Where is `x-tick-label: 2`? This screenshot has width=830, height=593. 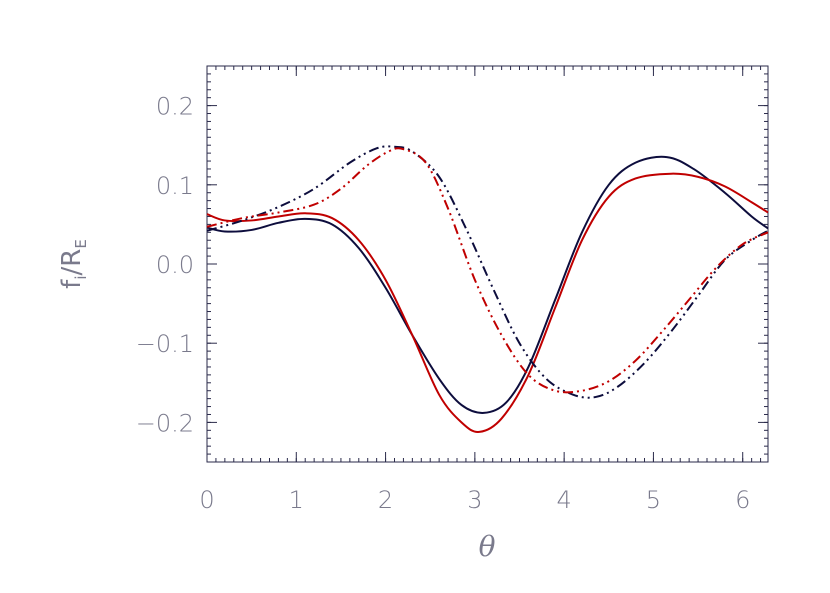
x-tick-label: 2 is located at coordinates (385, 500).